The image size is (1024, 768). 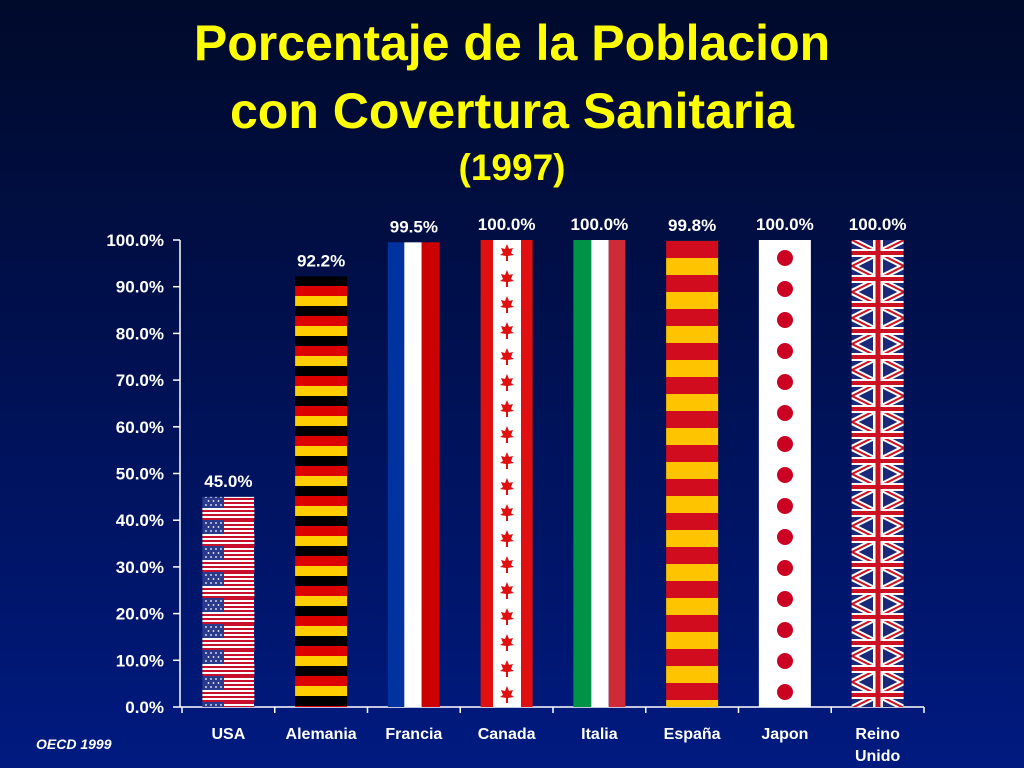 I want to click on y-tick-label: 70.0%, so click(x=140, y=380).